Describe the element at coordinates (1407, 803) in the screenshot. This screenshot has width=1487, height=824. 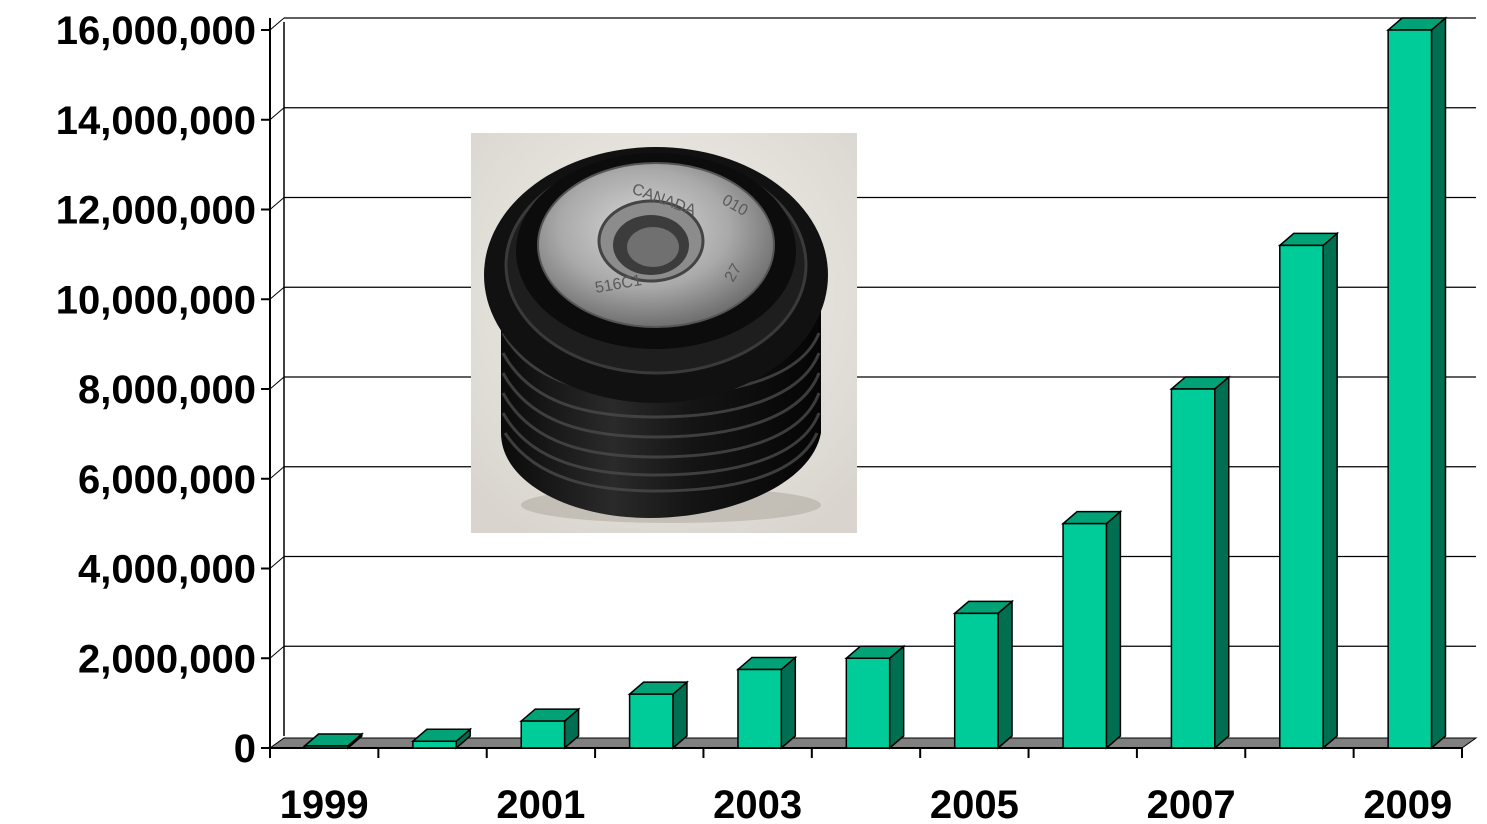
I see `x-tick-label: 2009` at that location.